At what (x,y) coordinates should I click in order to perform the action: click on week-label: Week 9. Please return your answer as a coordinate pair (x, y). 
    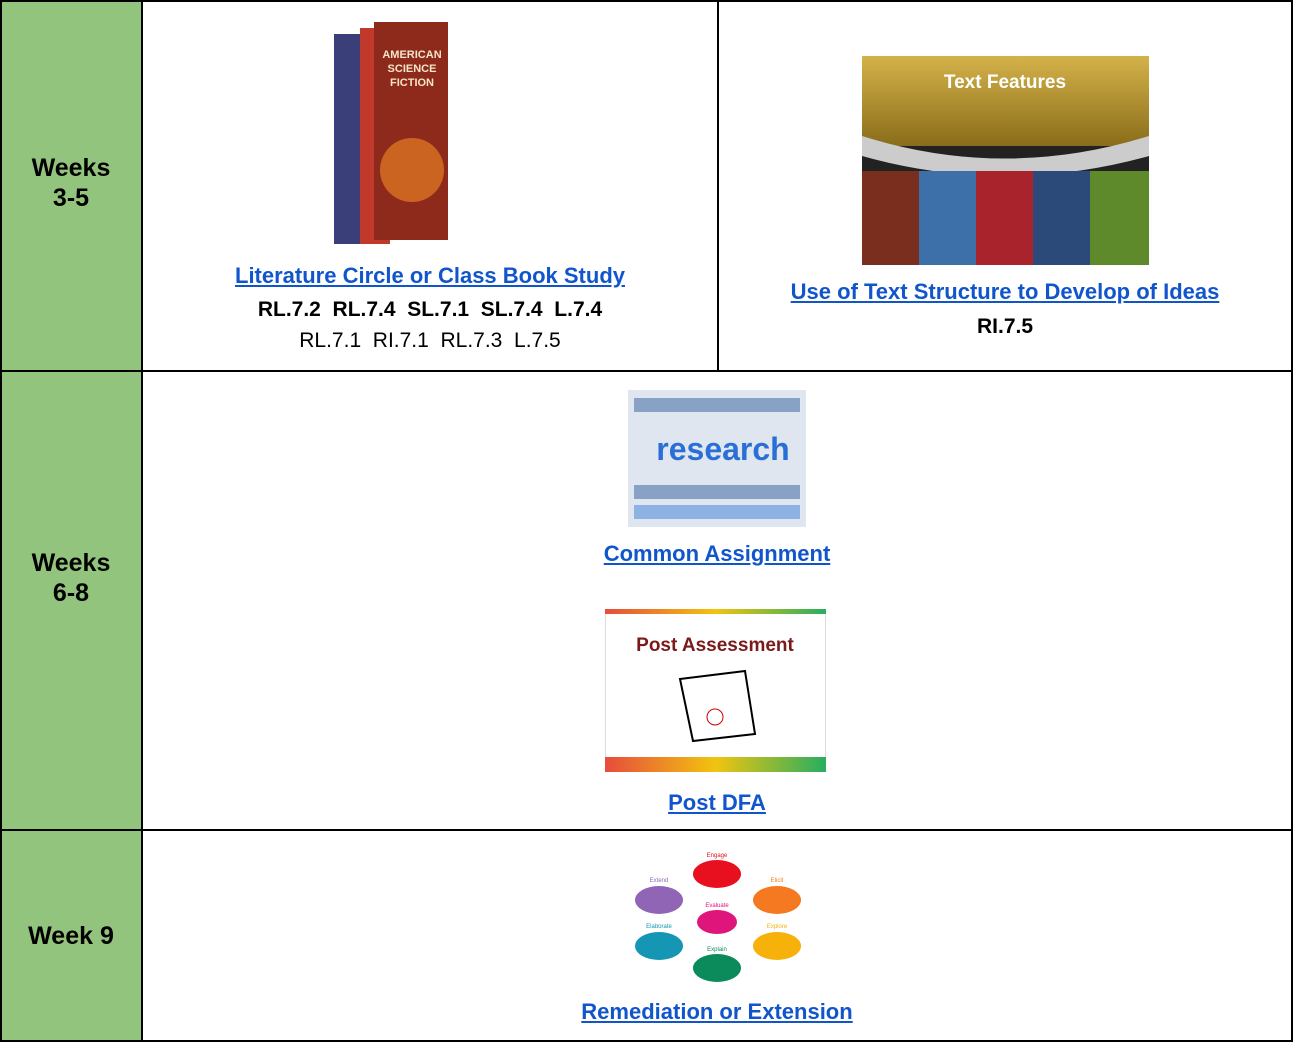
    Looking at the image, I should click on (71, 936).